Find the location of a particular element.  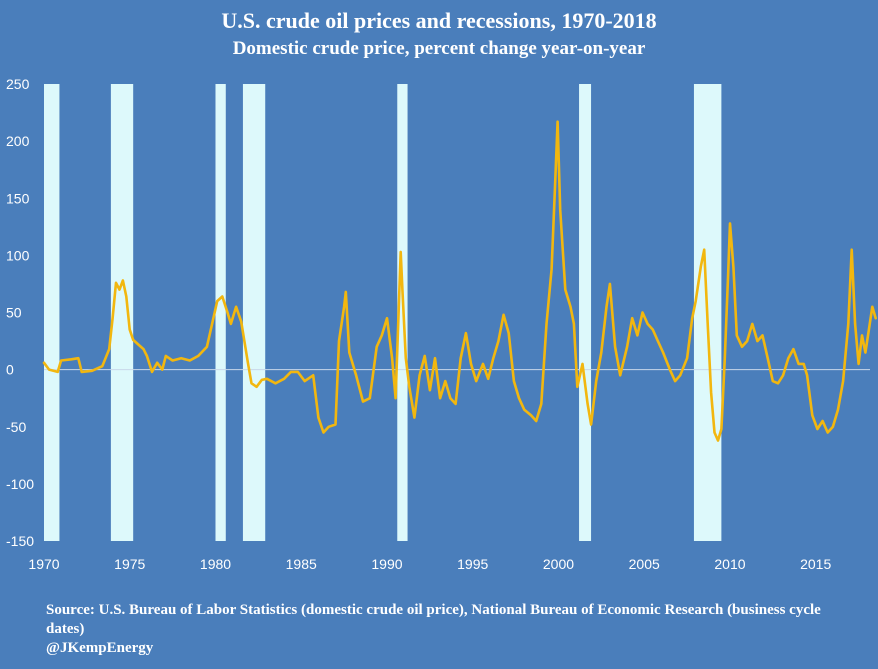

credit-handle: @JKempEnergy is located at coordinates (100, 648).